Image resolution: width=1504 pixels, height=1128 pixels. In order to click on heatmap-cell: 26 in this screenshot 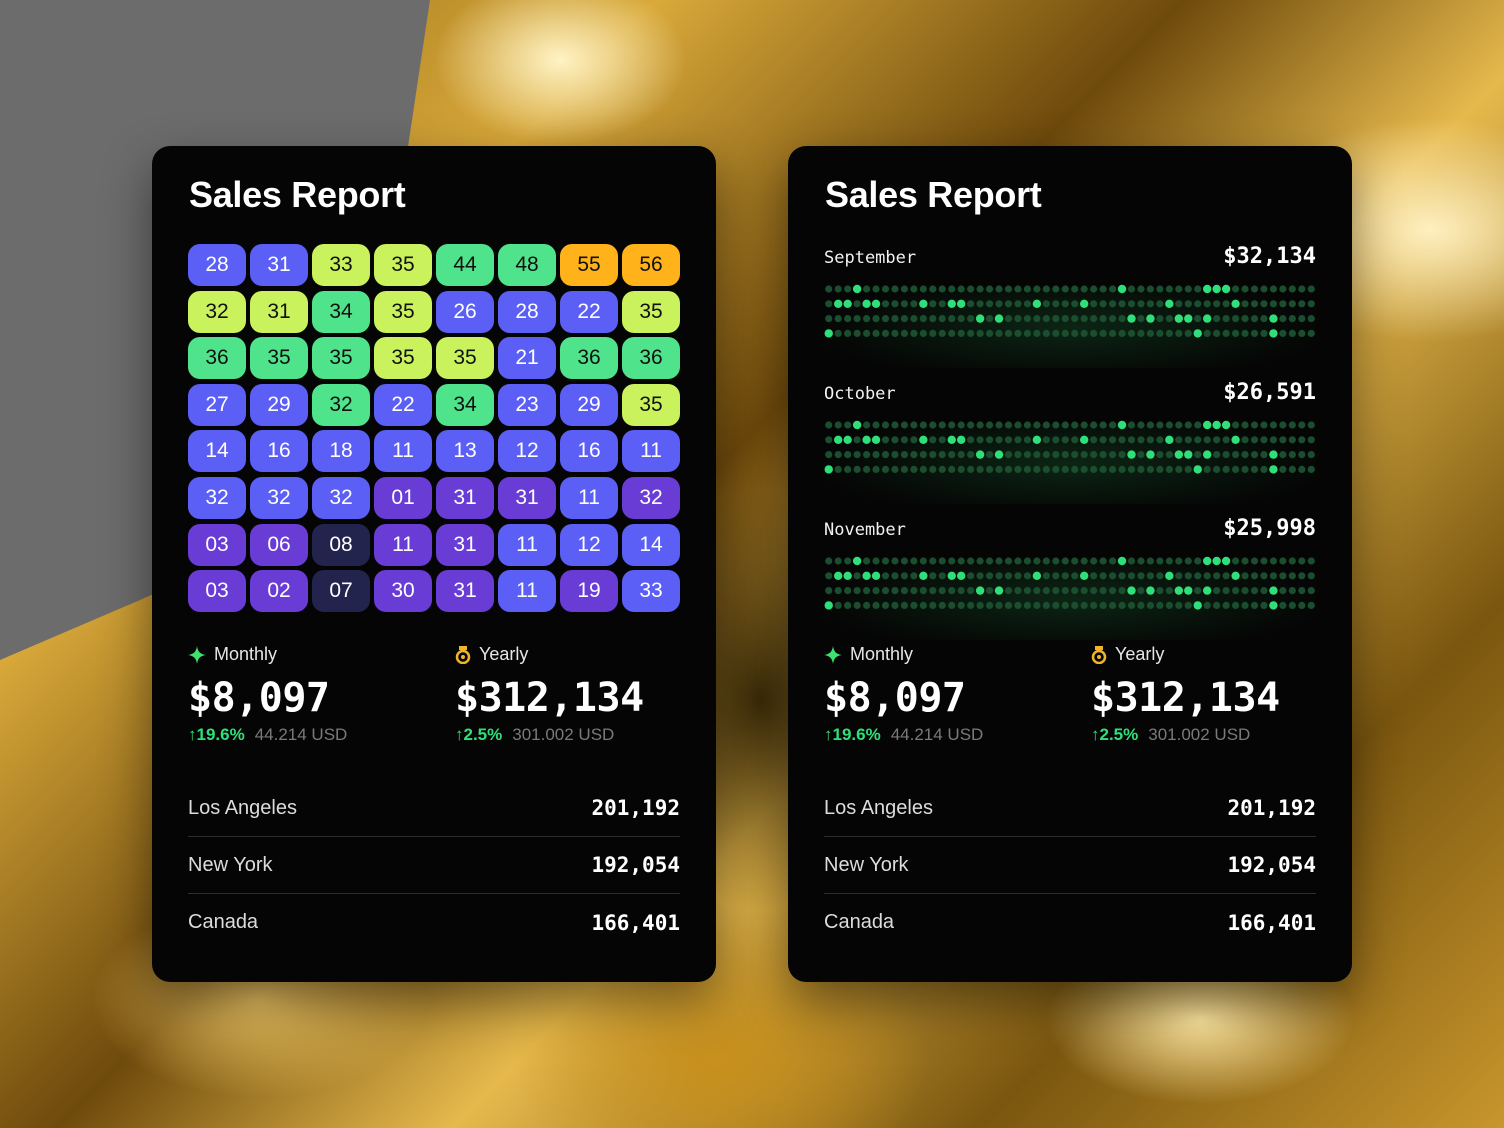, I will do `click(465, 311)`.